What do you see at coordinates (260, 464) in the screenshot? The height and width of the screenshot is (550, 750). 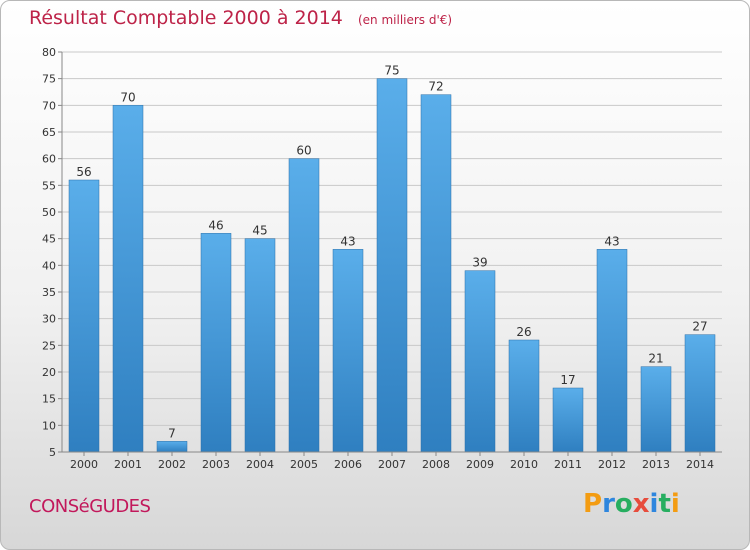 I see `x-tick-label: 2004` at bounding box center [260, 464].